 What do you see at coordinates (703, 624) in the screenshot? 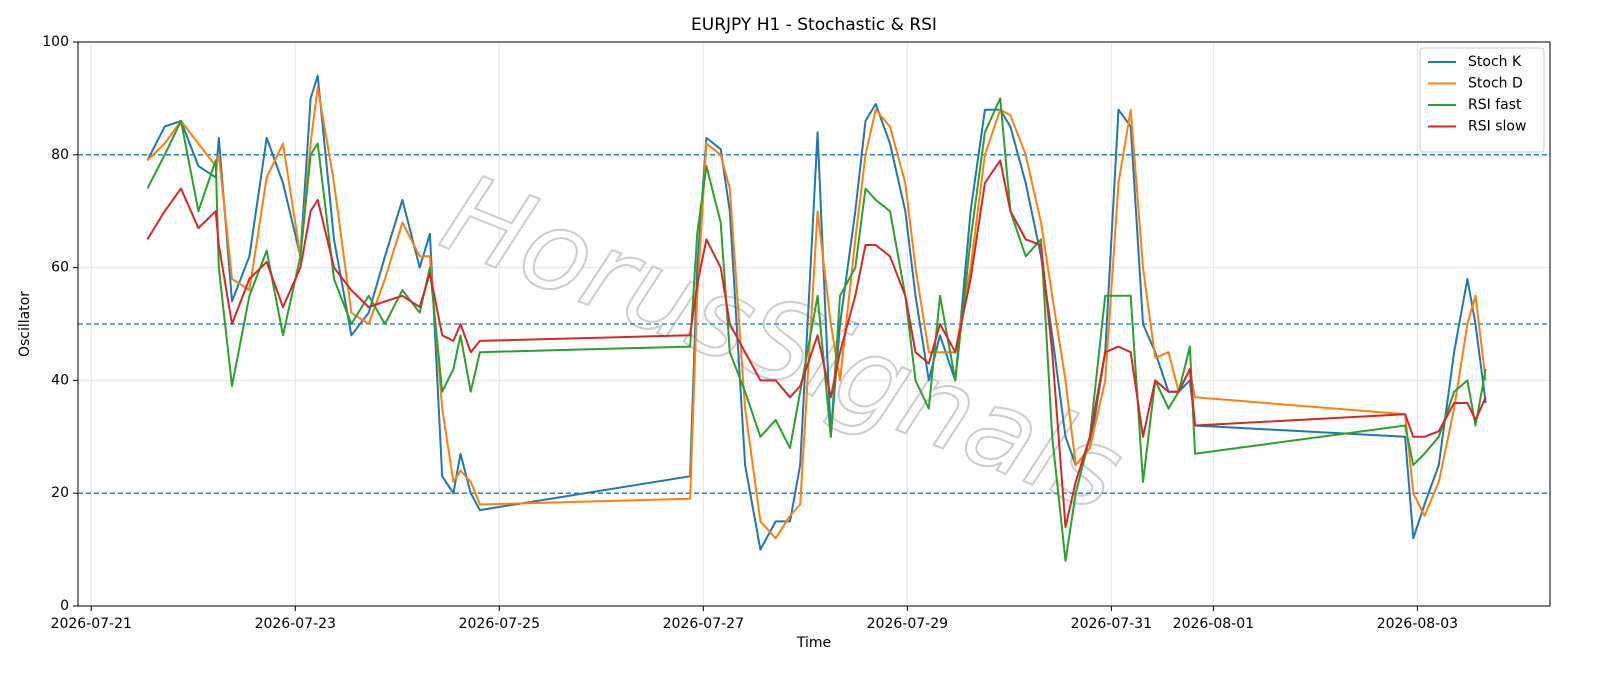
I see `x-tick-label: 2026-07-27` at bounding box center [703, 624].